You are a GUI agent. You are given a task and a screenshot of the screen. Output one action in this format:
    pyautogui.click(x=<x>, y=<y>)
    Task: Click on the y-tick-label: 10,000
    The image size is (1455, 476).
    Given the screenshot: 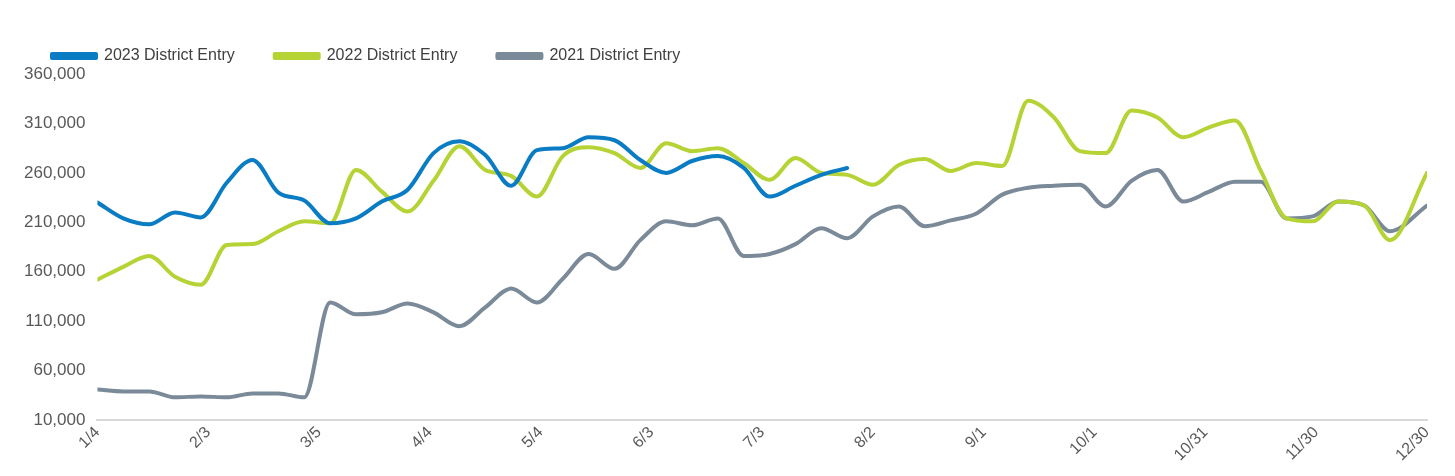 What is the action you would take?
    pyautogui.click(x=59, y=419)
    